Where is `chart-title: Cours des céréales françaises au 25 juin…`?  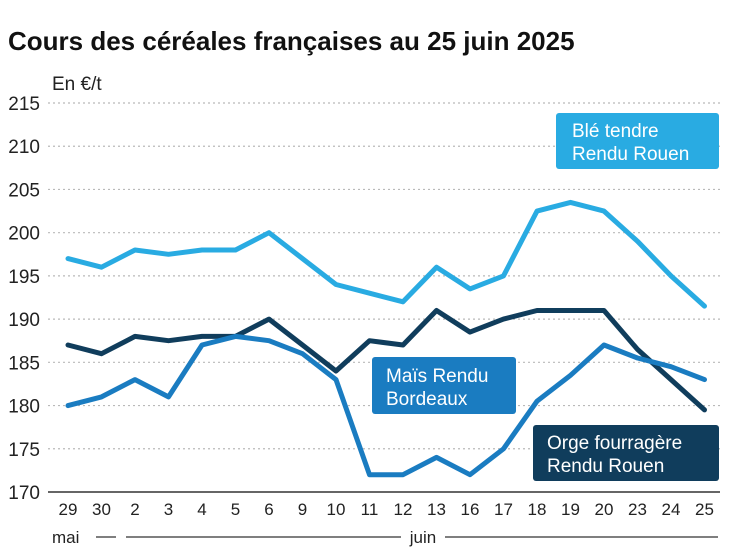 chart-title: Cours des céréales françaises au 25 juin… is located at coordinates (291, 41).